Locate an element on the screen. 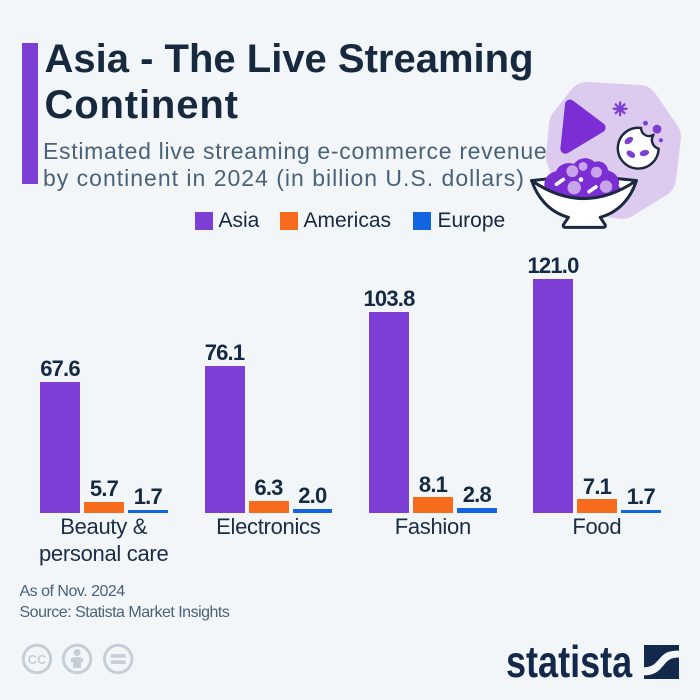  svg-text: CC is located at coordinates (37, 659).